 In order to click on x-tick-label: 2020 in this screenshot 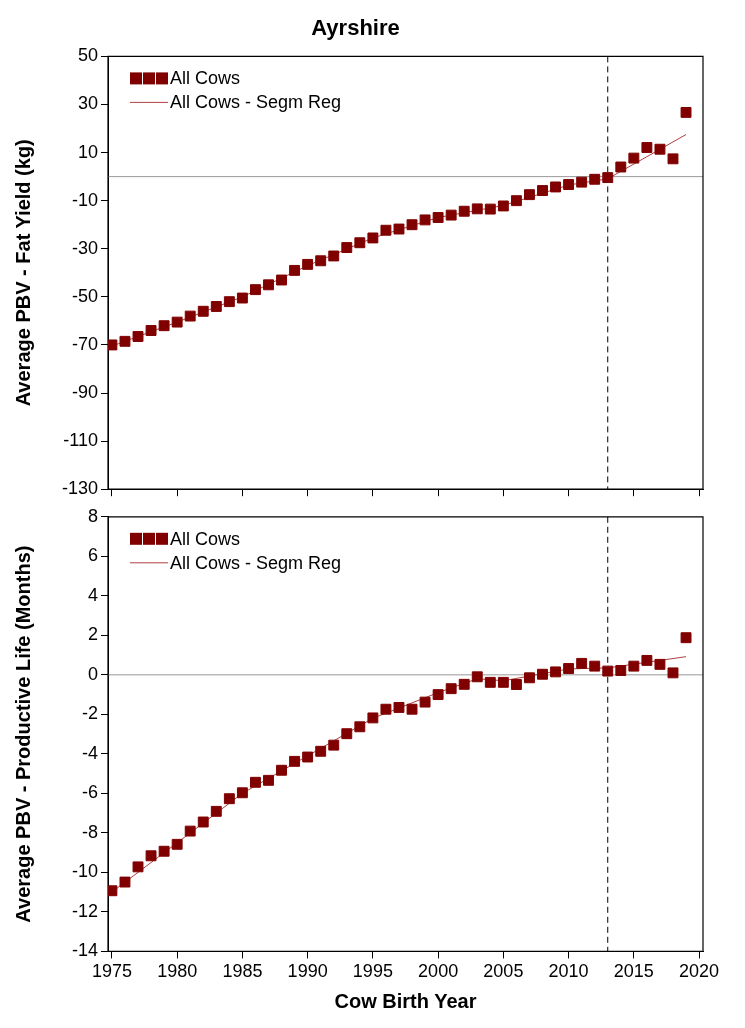, I will do `click(699, 971)`.